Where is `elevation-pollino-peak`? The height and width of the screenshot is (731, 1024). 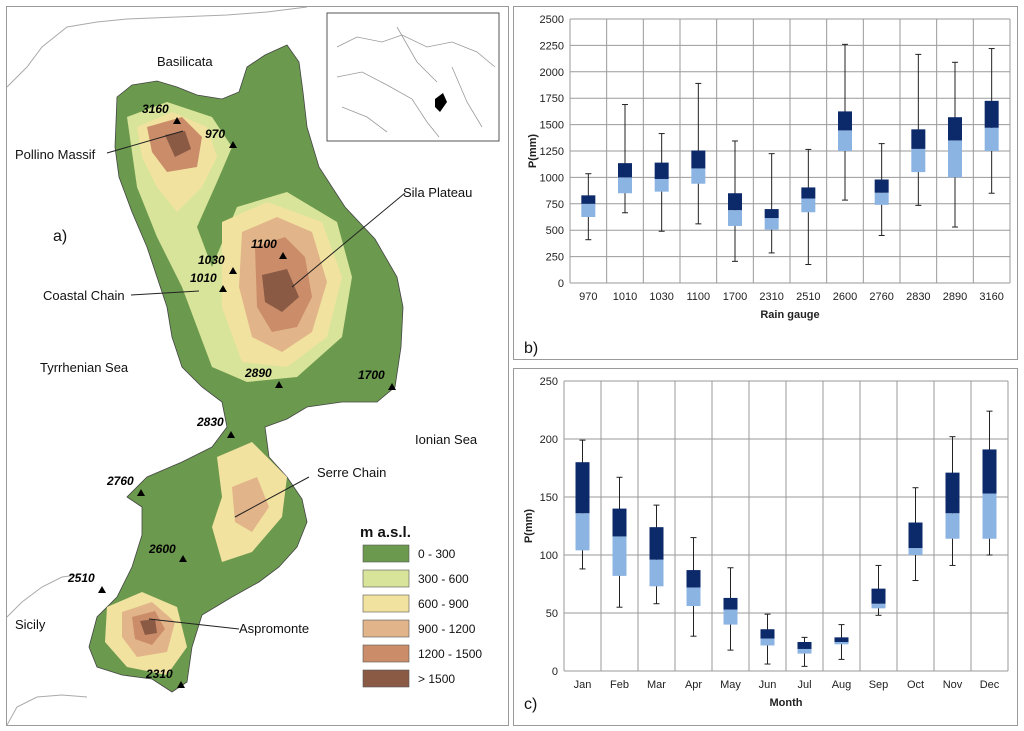
elevation-pollino-peak is located at coordinates (178, 144).